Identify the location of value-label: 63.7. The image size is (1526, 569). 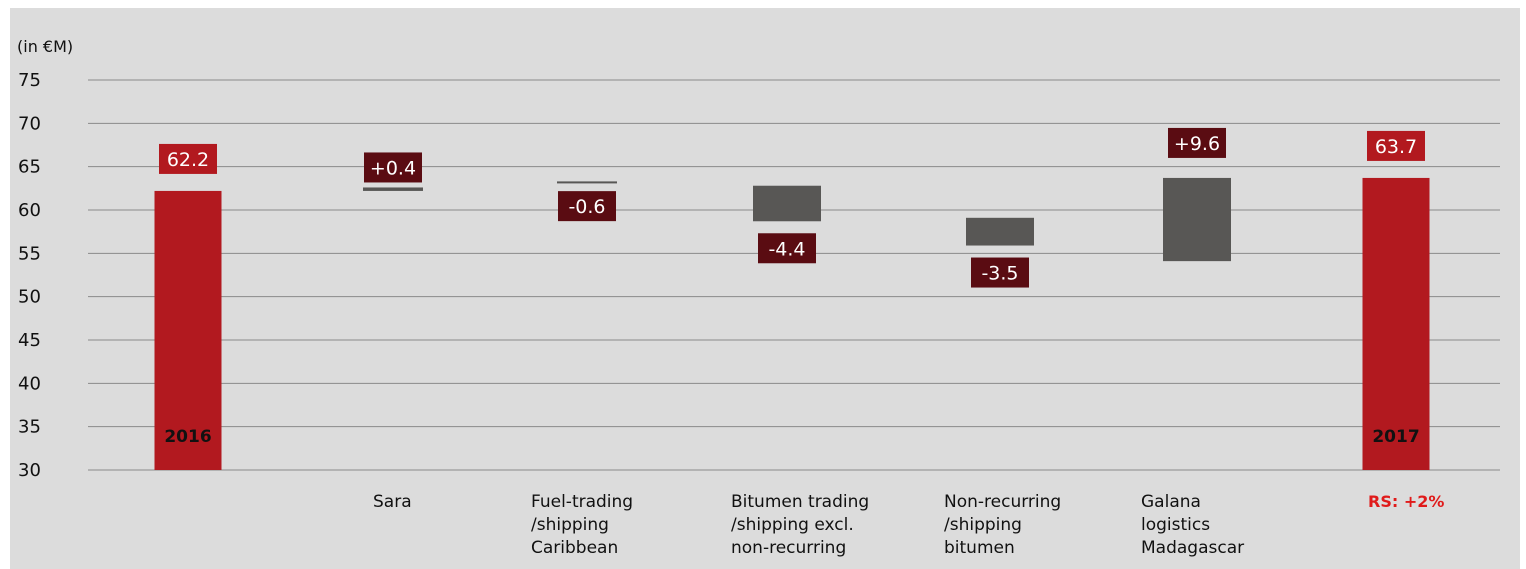
(1396, 147).